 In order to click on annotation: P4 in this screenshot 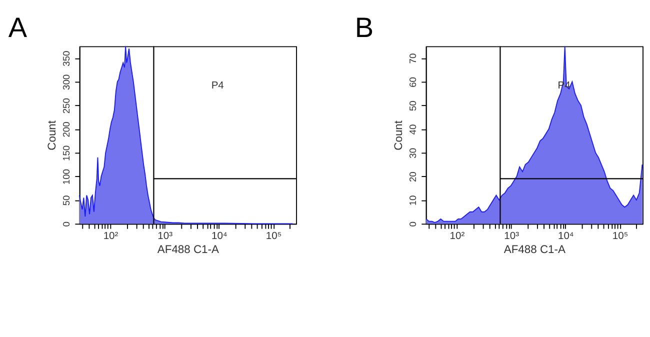, I will do `click(217, 86)`.